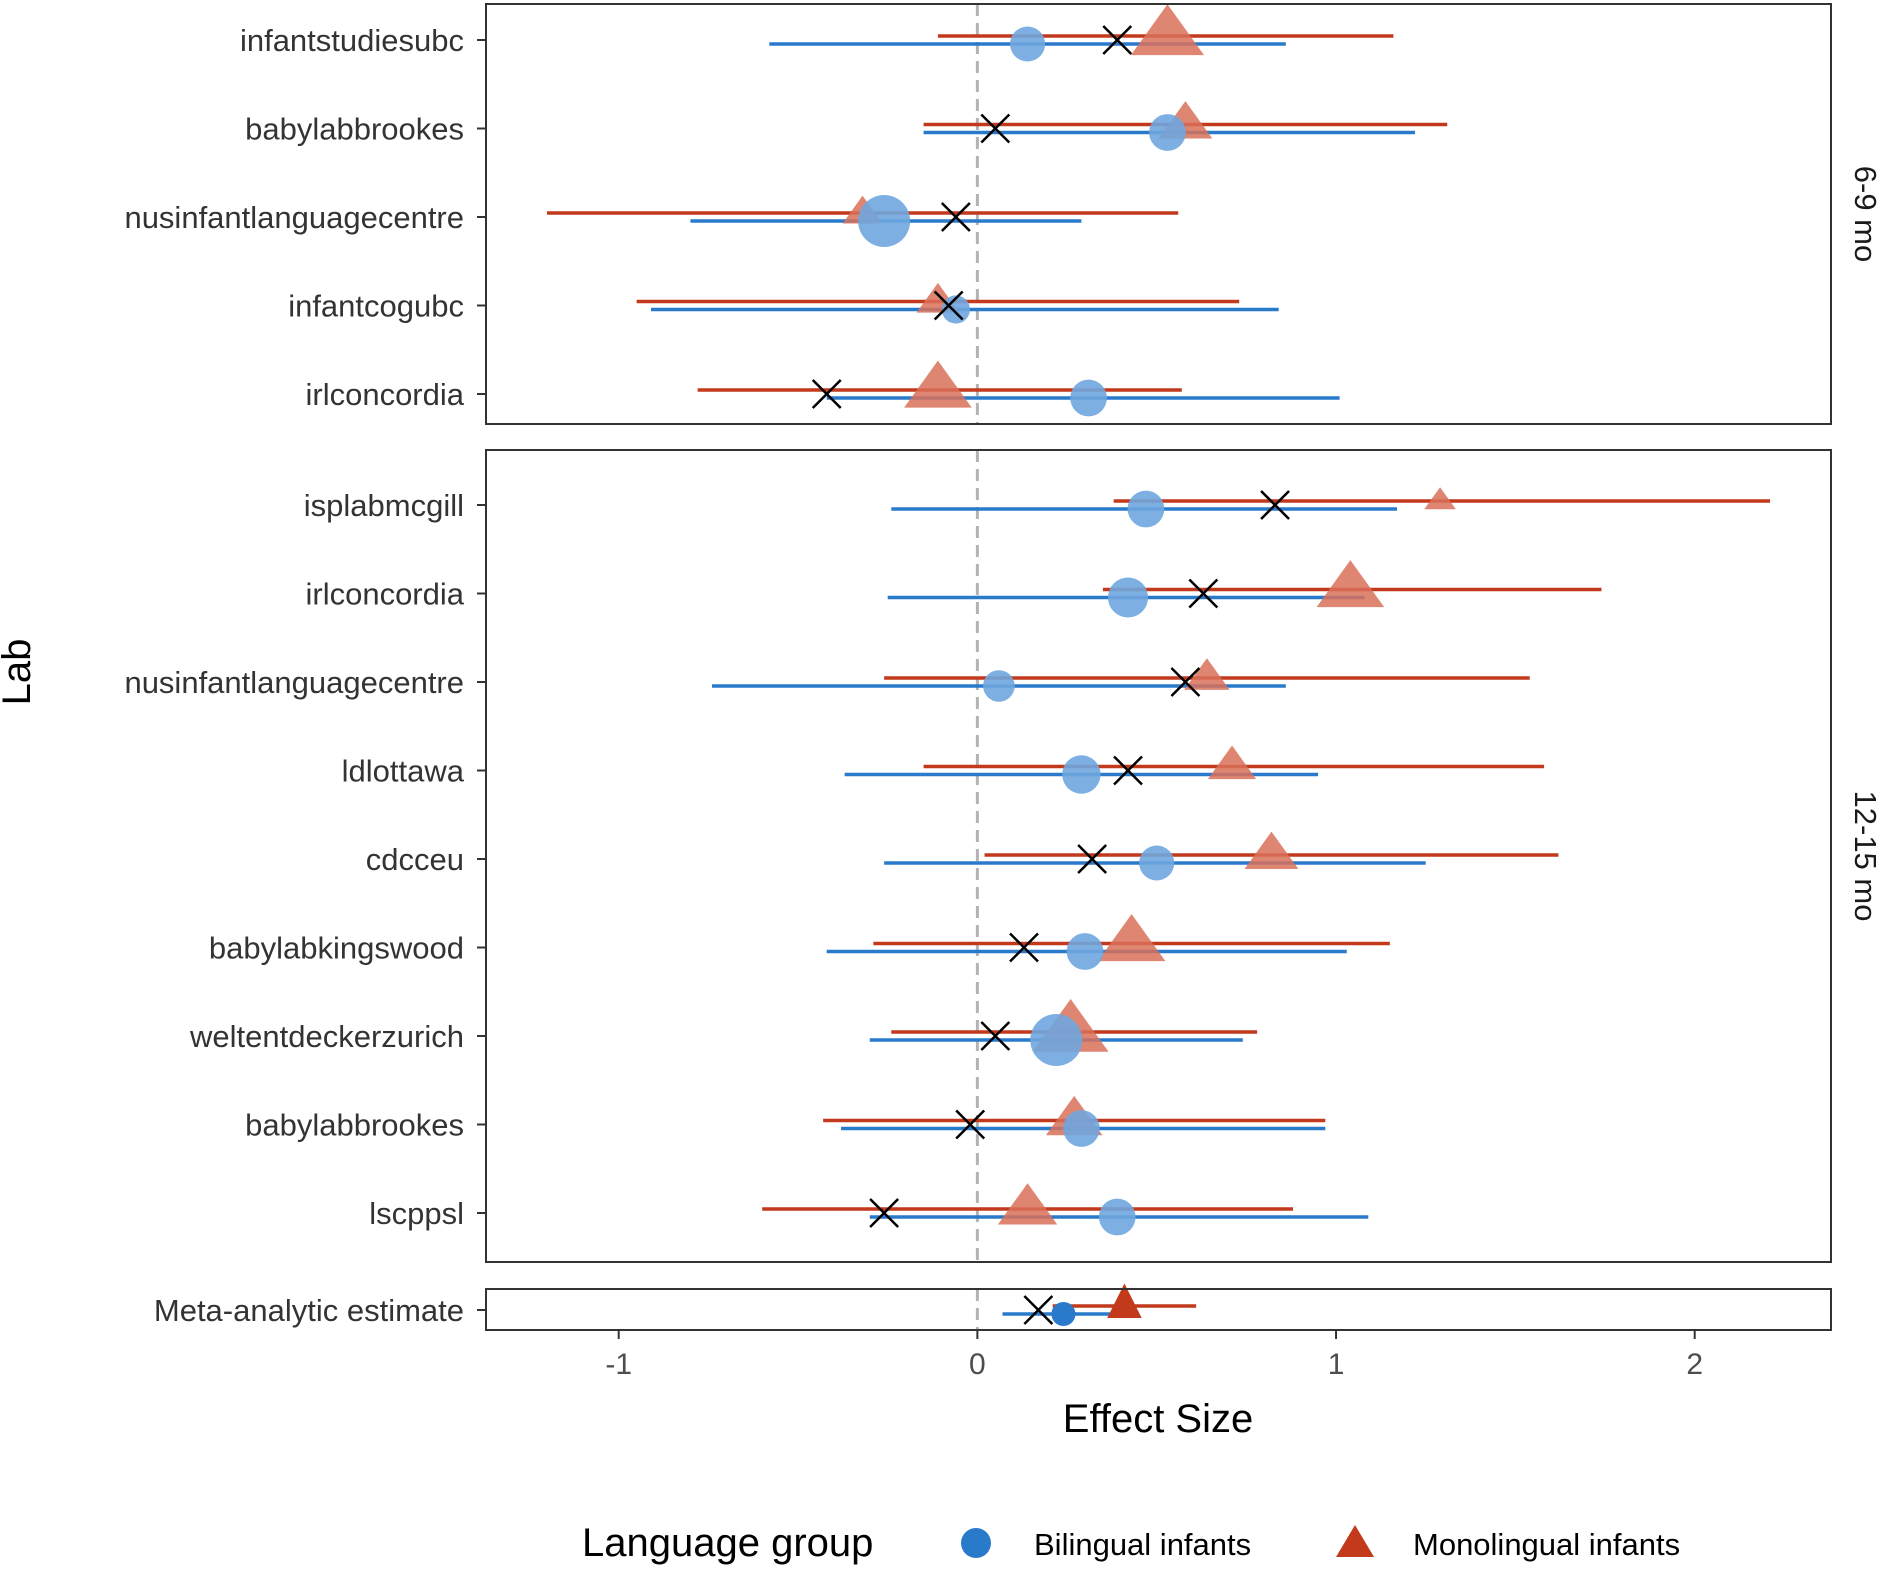  I want to click on lab-label: weltentdeckerzurich, so click(326, 1036).